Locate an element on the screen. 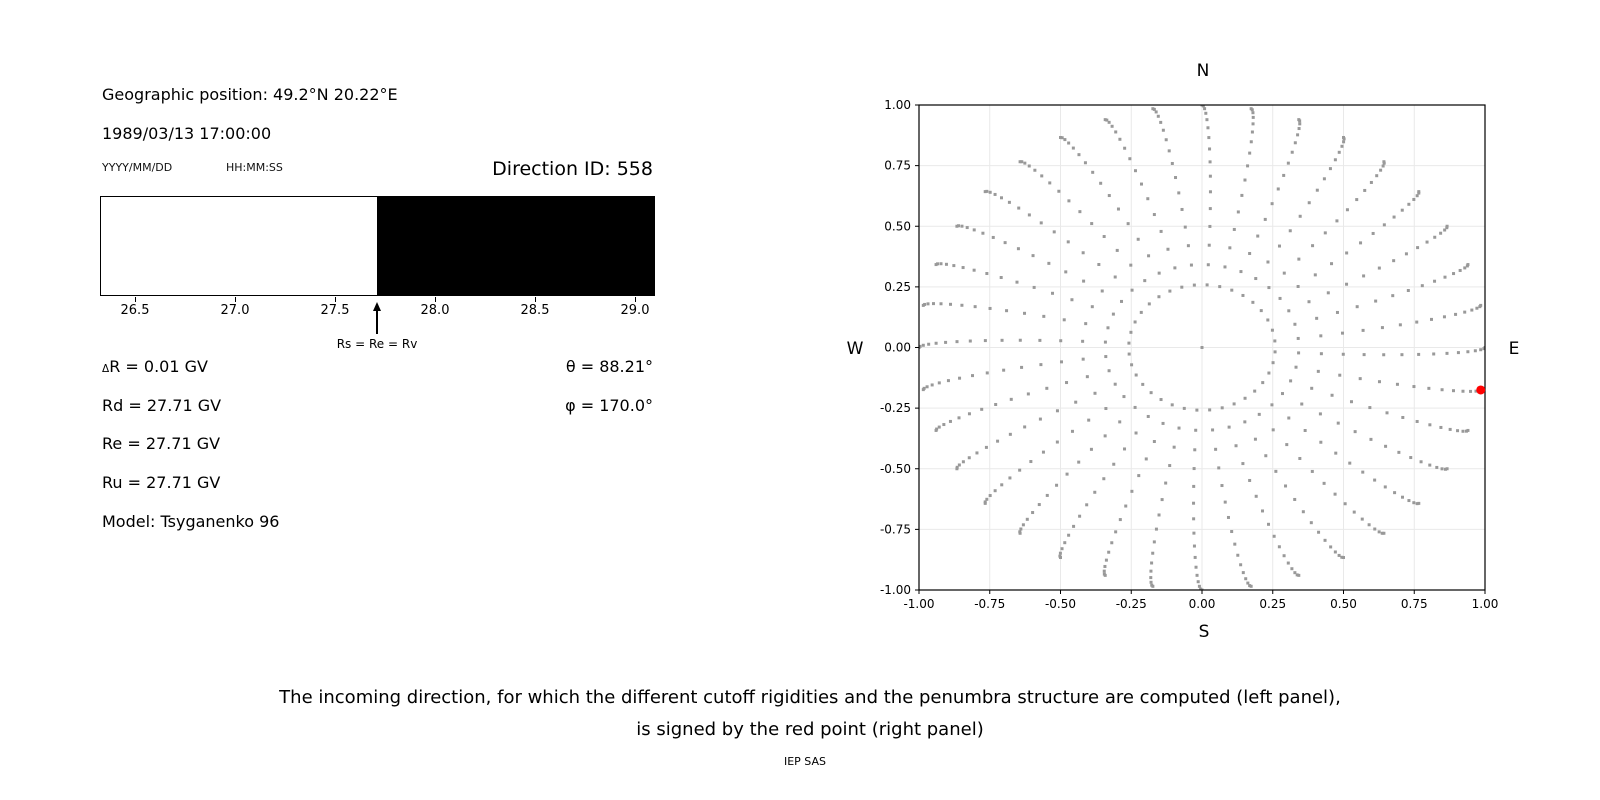 This screenshot has height=800, width=1600. y-tick-label: -0.50 is located at coordinates (895, 469).